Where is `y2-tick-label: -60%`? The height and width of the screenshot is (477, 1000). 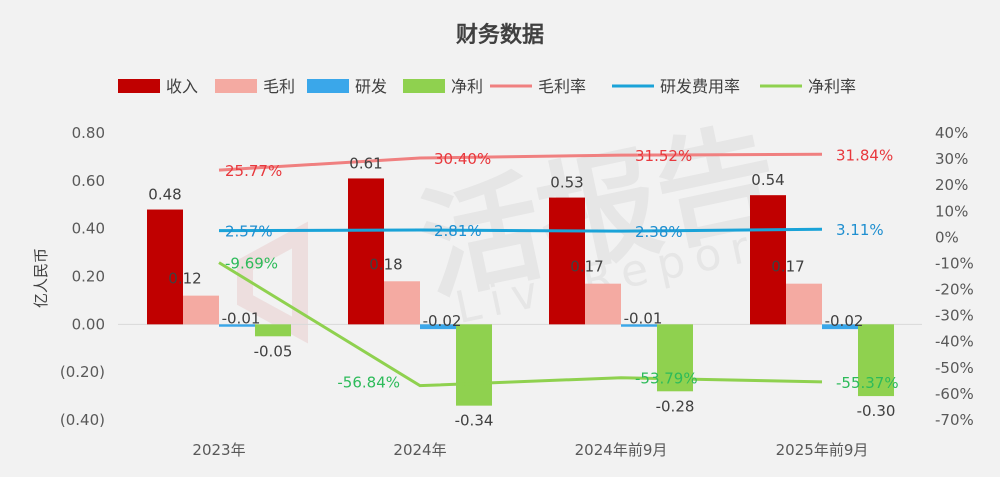 y2-tick-label: -60% is located at coordinates (954, 394).